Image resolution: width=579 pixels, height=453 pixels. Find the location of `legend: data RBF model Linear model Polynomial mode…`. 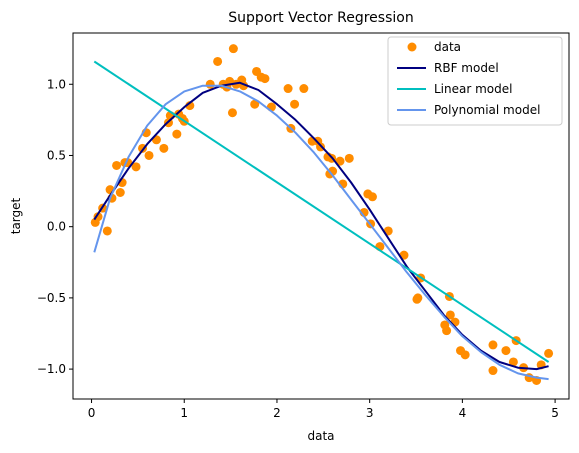

legend: data RBF model Linear model Polynomial mode… is located at coordinates (475, 81).